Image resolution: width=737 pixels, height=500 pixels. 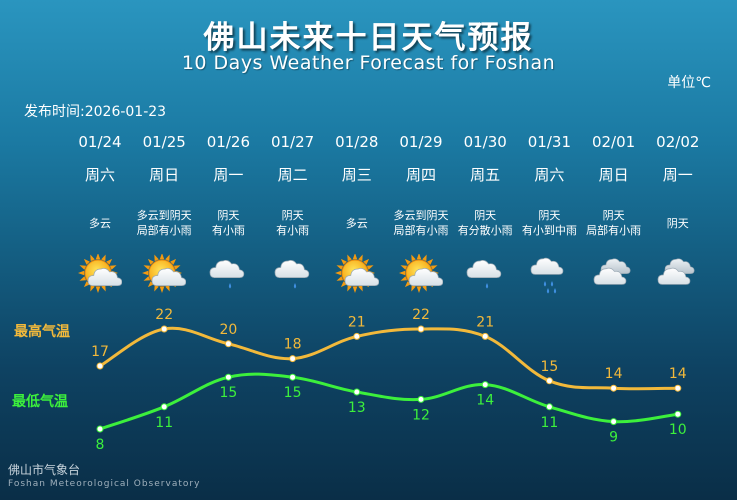 I want to click on day-description: 阴天, so click(x=678, y=223).